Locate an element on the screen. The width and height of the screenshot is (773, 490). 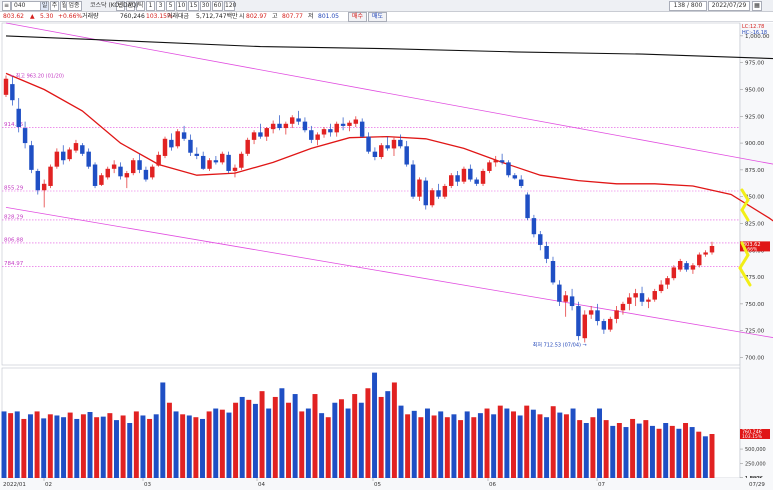
calendar-icon: ▦ is located at coordinates (757, 6).